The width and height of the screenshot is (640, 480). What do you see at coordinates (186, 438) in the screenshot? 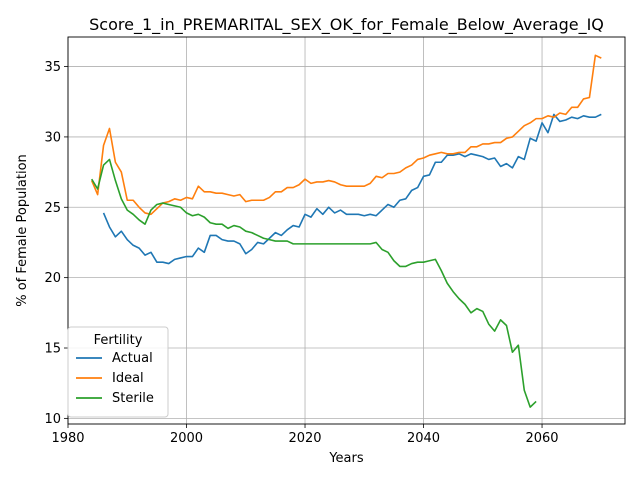
I see `x-tick-label: 2000` at bounding box center [186, 438].